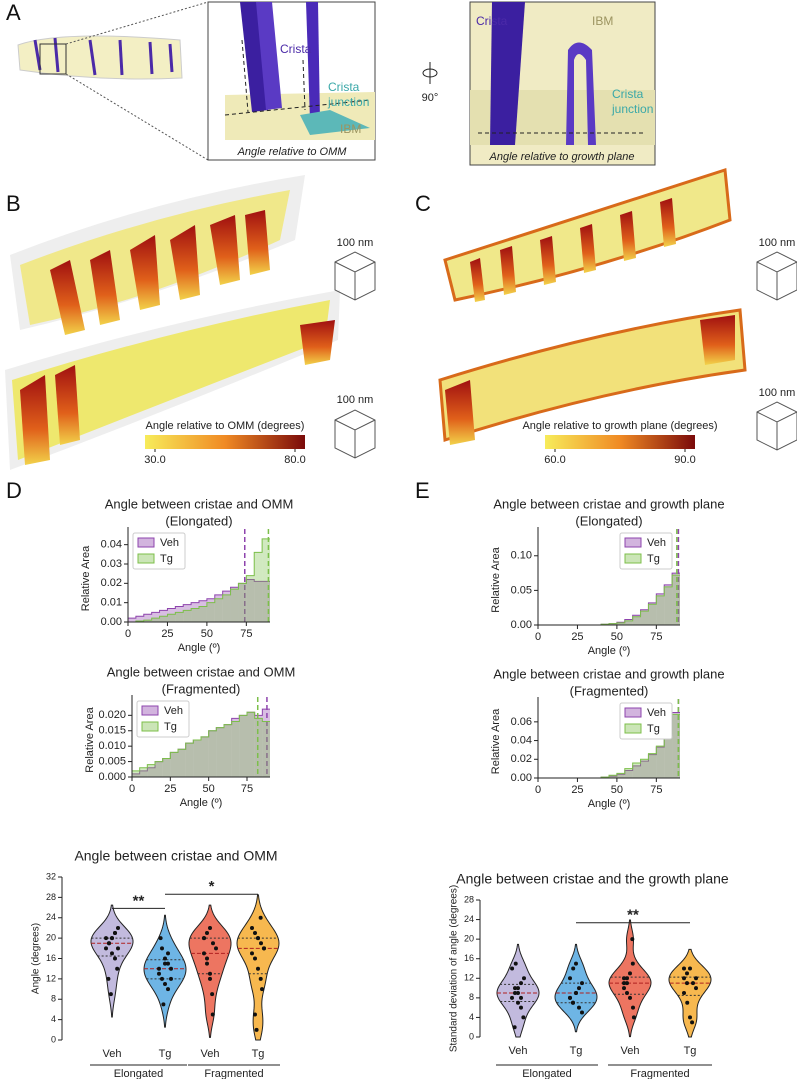 The image size is (797, 1079). What do you see at coordinates (496, 579) in the screenshot?
I see `y-axis-label: Relative Area` at bounding box center [496, 579].